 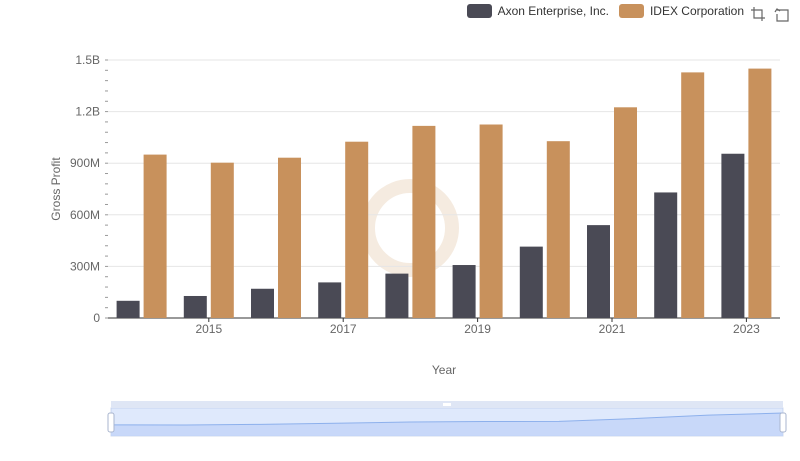 What do you see at coordinates (447, 419) in the screenshot?
I see `datazoom-preview-line` at bounding box center [447, 419].